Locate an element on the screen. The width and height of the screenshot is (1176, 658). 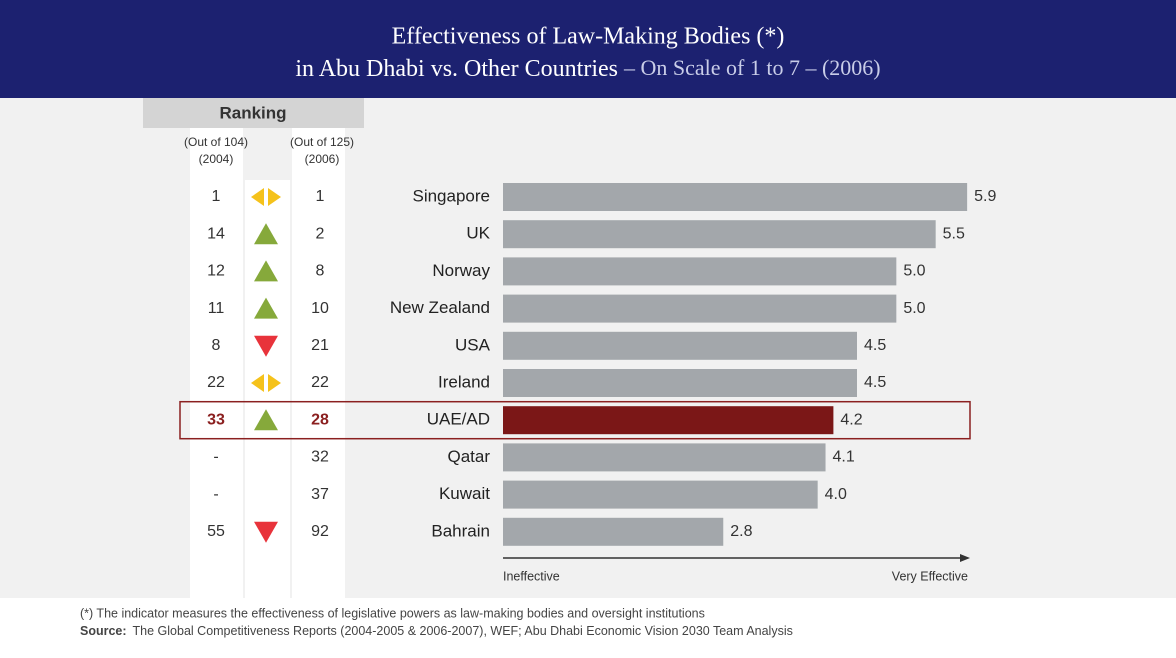
value-label: 5.9 is located at coordinates (985, 196).